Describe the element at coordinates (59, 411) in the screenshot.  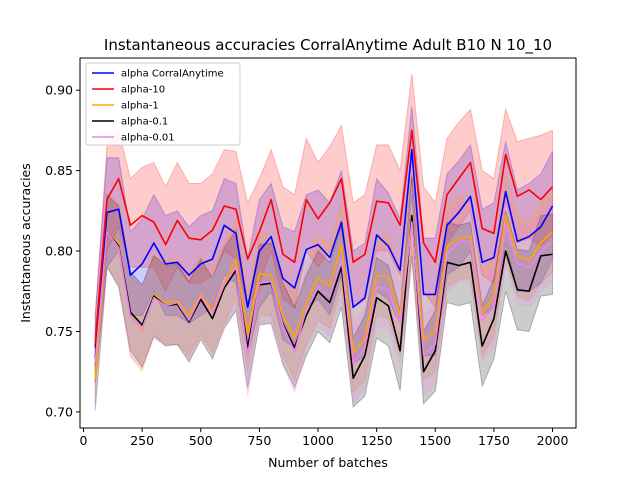
I see `y-tick-label: 0.70` at that location.